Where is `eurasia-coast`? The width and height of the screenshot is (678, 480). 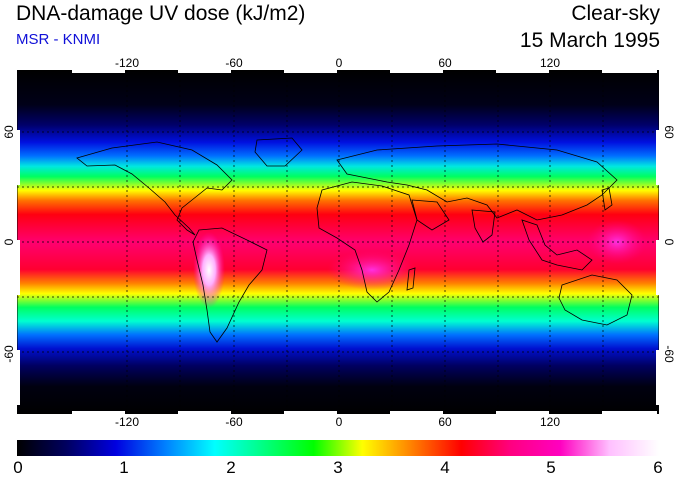
eurasia-coast is located at coordinates (477, 182).